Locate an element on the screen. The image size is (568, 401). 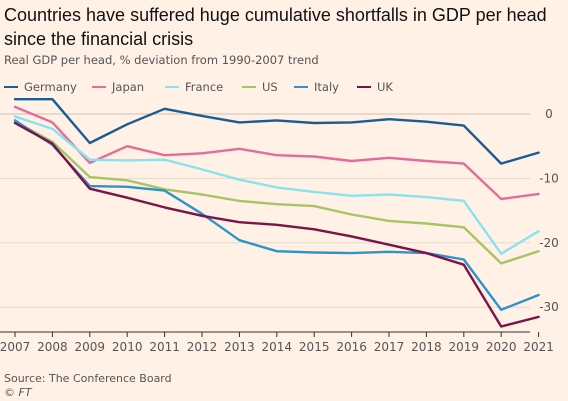
legend-item-us: US is located at coordinates (260, 87).